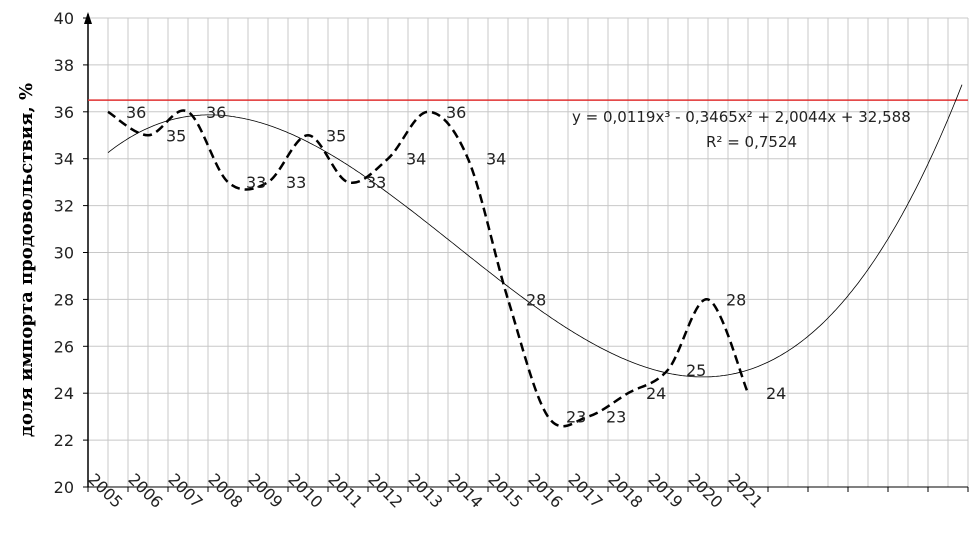 The height and width of the screenshot is (546, 971). Describe the element at coordinates (345, 491) in the screenshot. I see `x-tick-label: 2011` at that location.